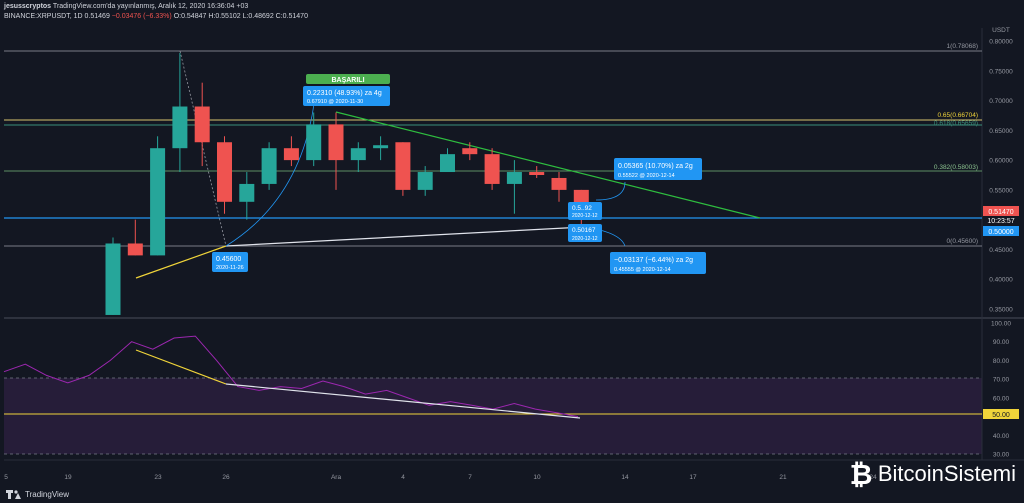  I want to click on symbol: BINANCE:XRPUSDT, 1D, so click(43, 16).